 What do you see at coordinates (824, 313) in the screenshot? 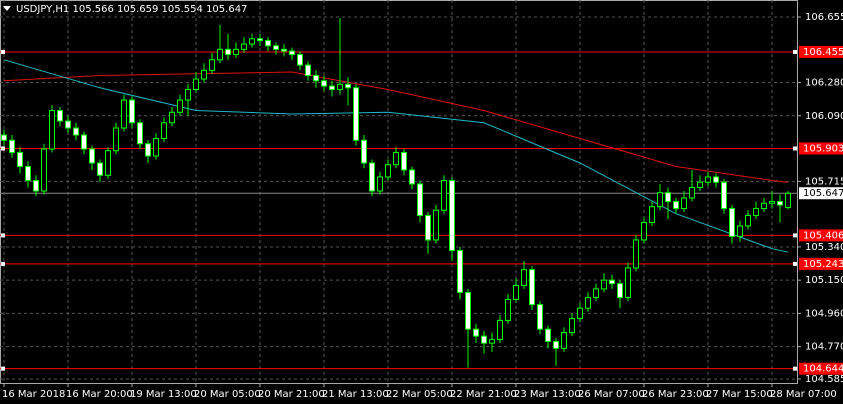
I see `y-tick-label: 104.960` at bounding box center [824, 313].